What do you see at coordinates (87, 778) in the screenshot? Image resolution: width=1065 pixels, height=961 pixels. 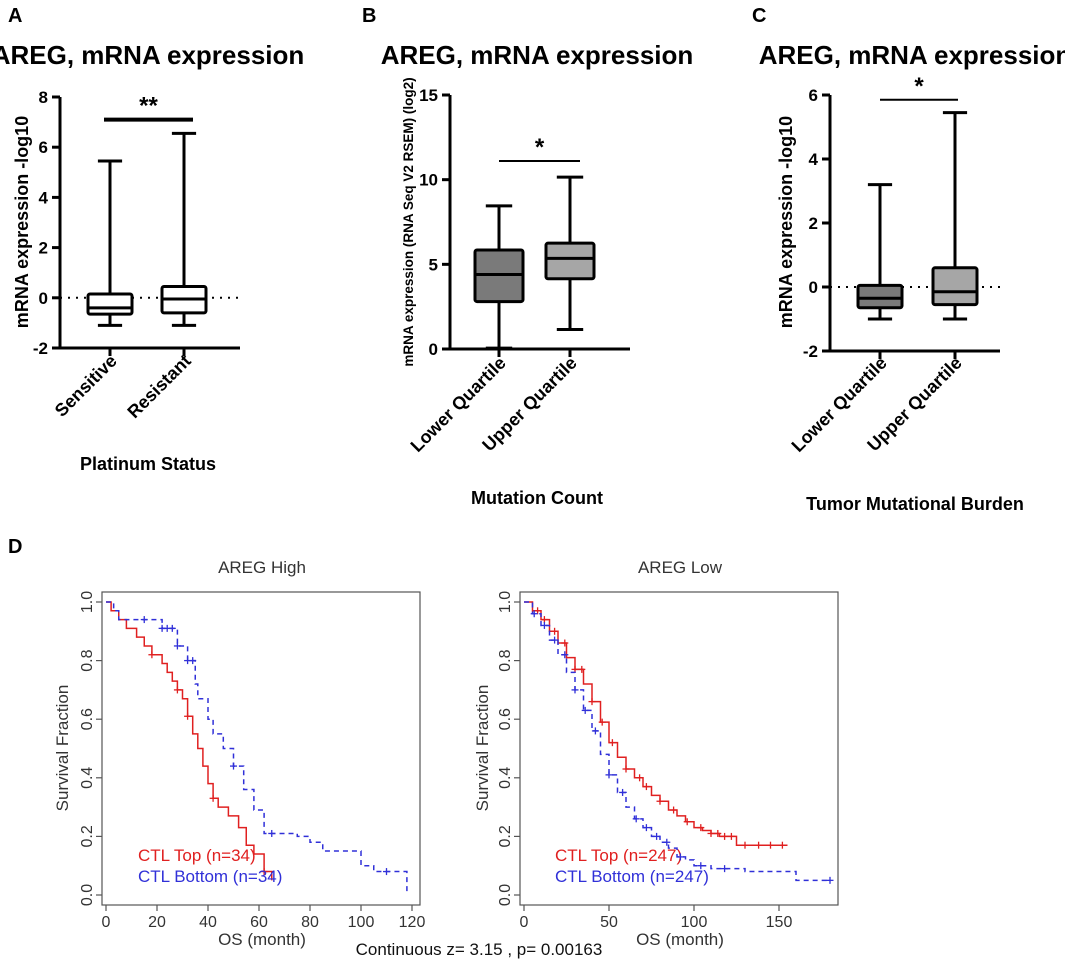 I see `panel-d-km-1-y-tick-label: 0.4` at bounding box center [87, 778].